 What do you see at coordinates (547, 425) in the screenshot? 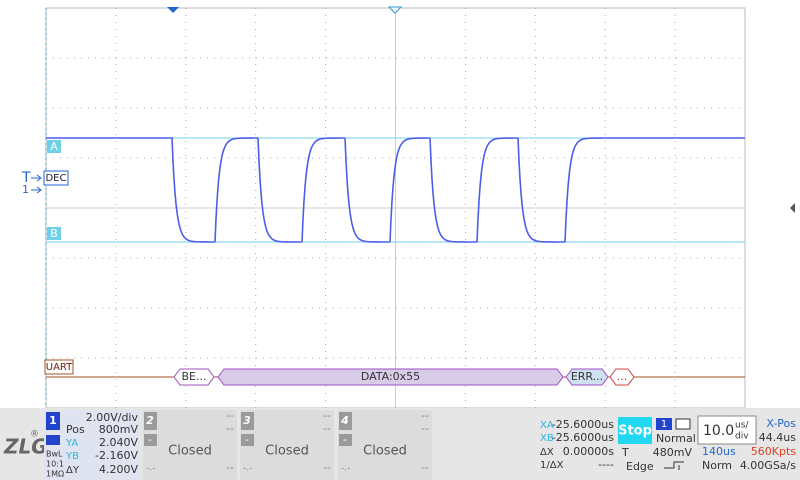
I see `xa-label: XA` at bounding box center [547, 425].